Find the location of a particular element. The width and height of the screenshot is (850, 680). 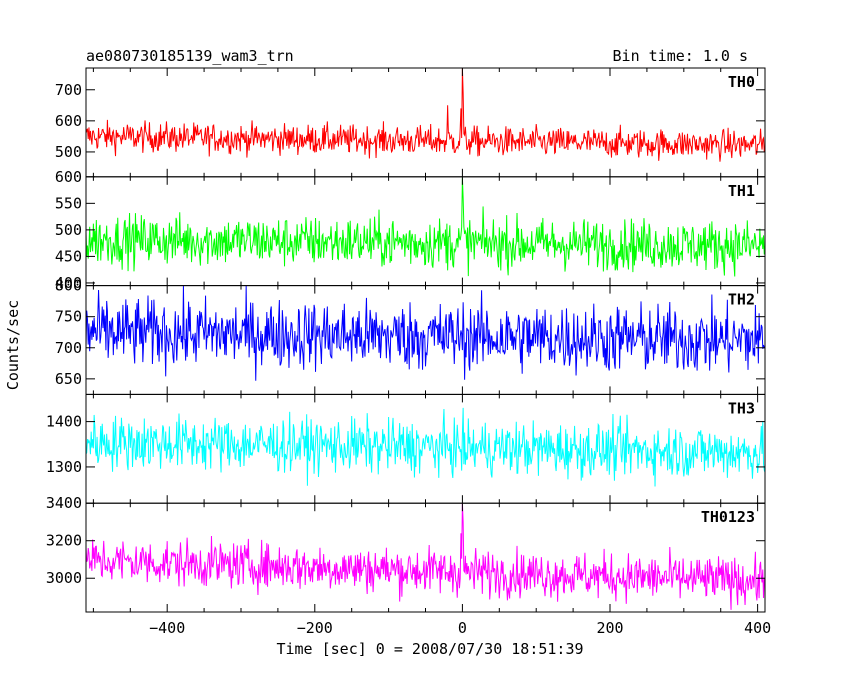

y-tick-label: 650 is located at coordinates (68, 379).